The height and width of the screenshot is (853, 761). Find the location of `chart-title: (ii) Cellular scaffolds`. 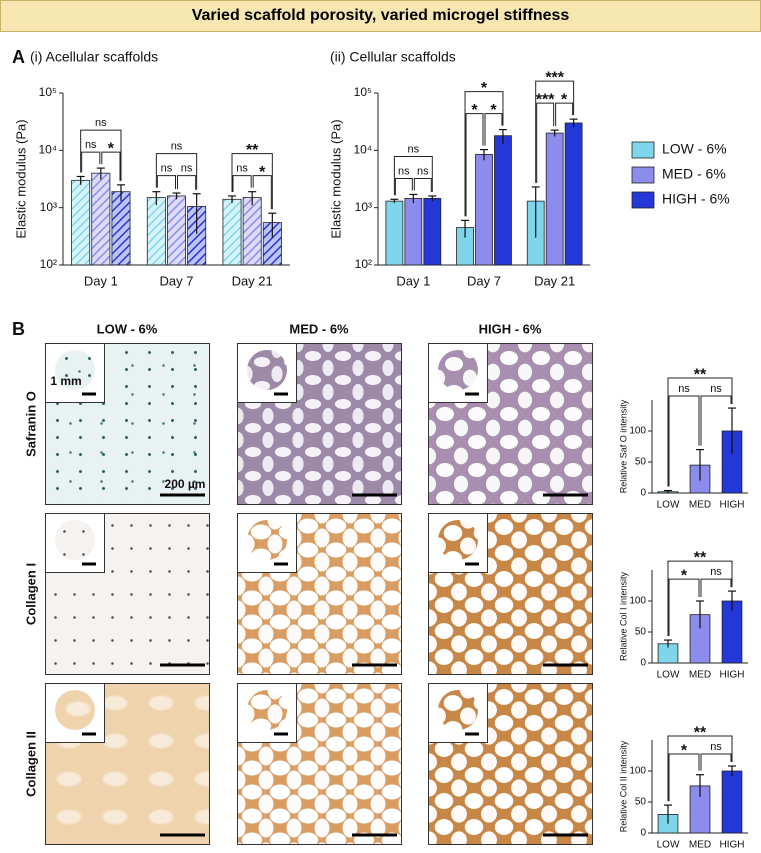

chart-title: (ii) Cellular scaffolds is located at coordinates (393, 57).